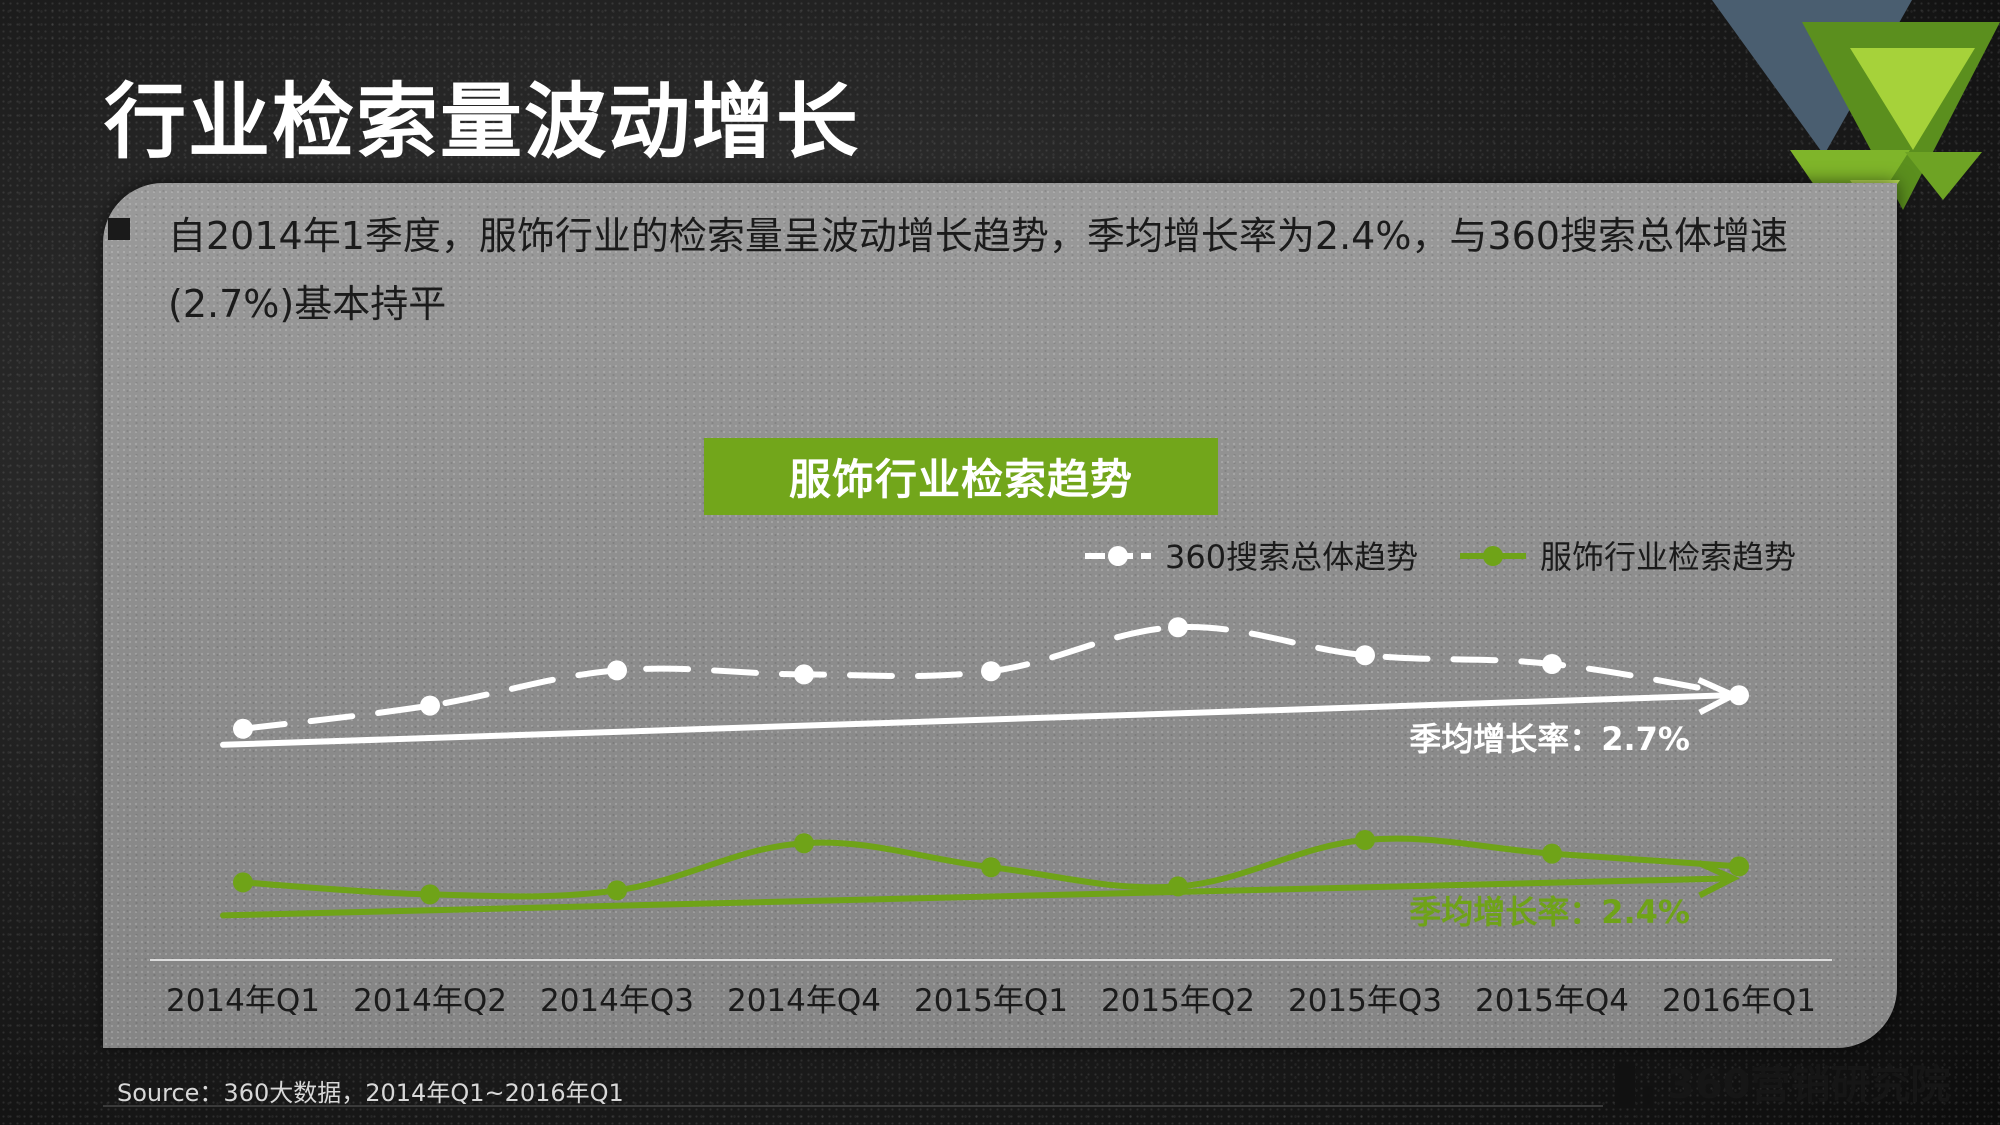 The height and width of the screenshot is (1125, 2000). I want to click on trend-arrow-apparel-head, so click(1718, 879).